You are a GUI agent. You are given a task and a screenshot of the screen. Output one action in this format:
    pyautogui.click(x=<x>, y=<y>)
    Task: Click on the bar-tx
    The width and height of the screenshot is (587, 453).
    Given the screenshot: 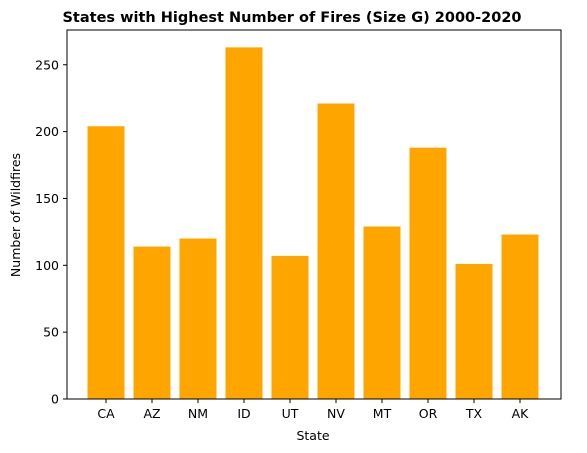 What is the action you would take?
    pyautogui.click(x=474, y=331)
    